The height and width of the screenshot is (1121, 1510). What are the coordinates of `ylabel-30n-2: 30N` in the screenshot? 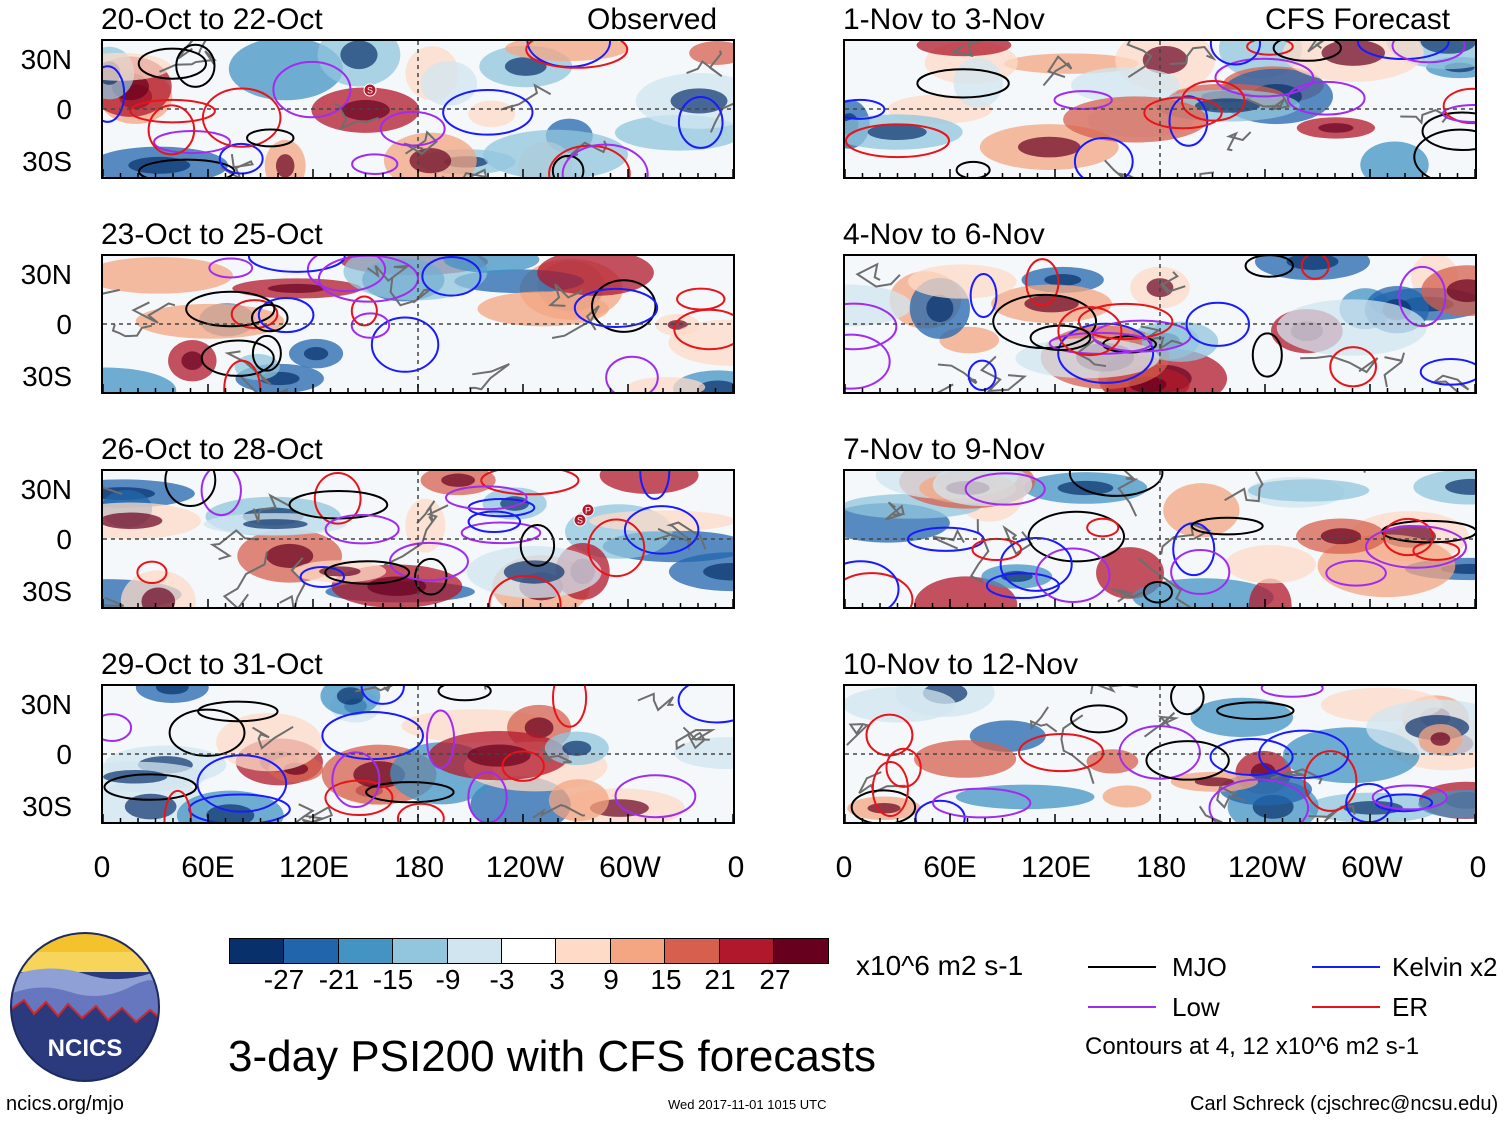 It's located at (46, 274).